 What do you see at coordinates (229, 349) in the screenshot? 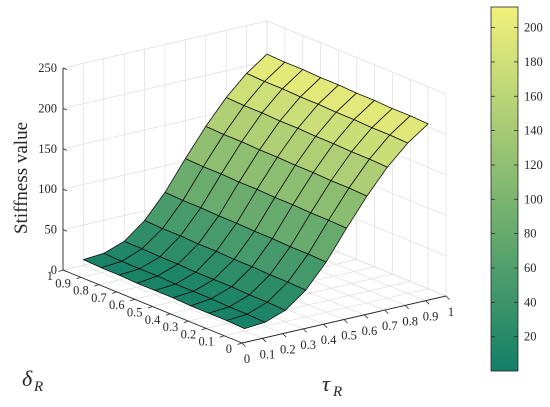
I see `y-tick-label: 0` at bounding box center [229, 349].